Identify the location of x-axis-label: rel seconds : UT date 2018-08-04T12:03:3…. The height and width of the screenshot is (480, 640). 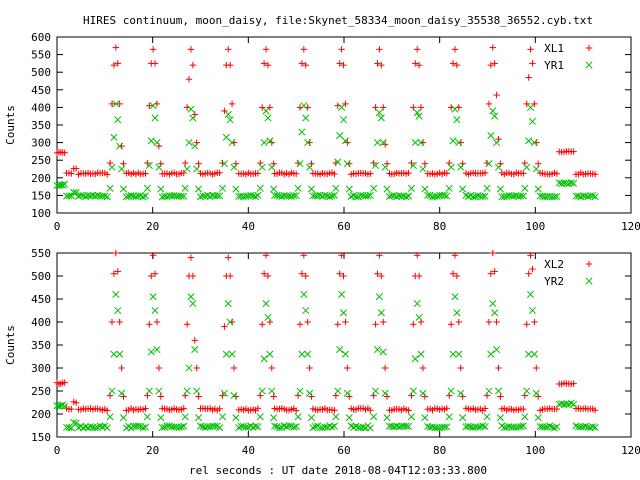
(338, 470).